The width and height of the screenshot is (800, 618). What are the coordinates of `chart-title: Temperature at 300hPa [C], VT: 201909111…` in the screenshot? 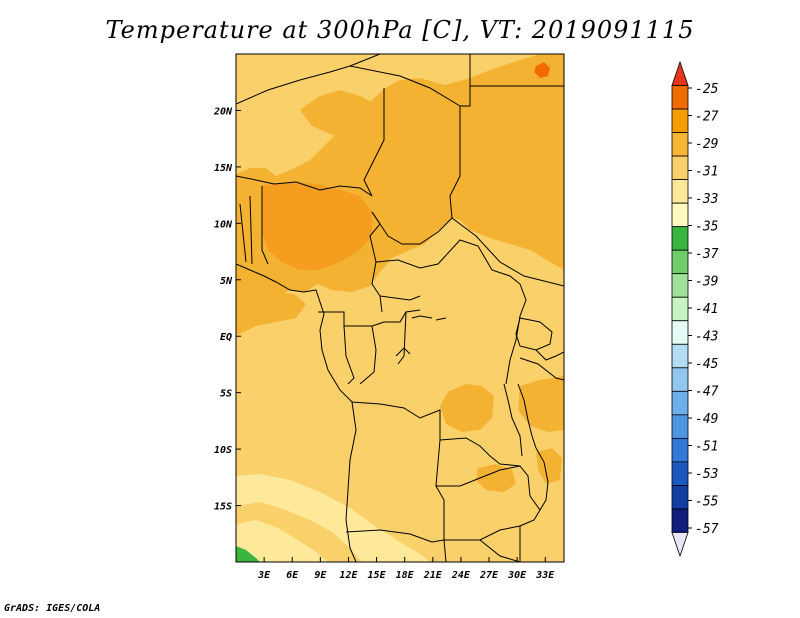 It's located at (400, 30).